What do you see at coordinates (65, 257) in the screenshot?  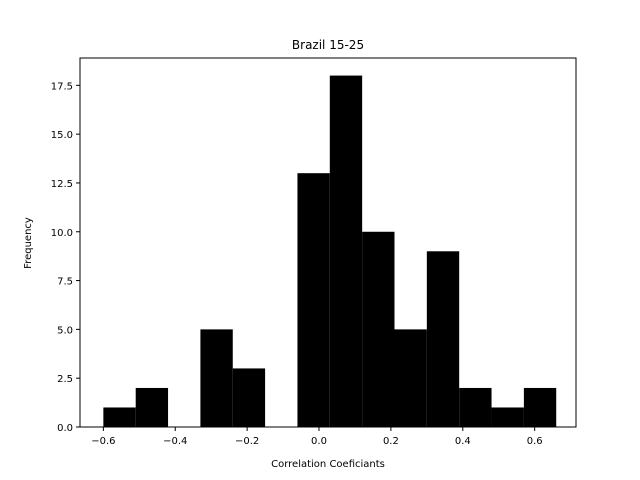 I see `y-axis: 0.0 2.5 5.0 7.5 10.0 12.5 15.0 17.5` at bounding box center [65, 257].